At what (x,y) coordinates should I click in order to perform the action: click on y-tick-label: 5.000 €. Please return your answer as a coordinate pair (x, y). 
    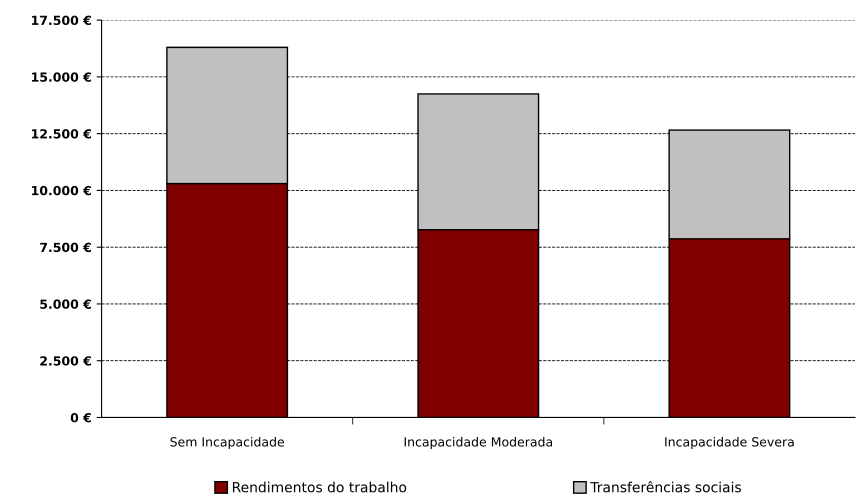
    Looking at the image, I should click on (66, 304).